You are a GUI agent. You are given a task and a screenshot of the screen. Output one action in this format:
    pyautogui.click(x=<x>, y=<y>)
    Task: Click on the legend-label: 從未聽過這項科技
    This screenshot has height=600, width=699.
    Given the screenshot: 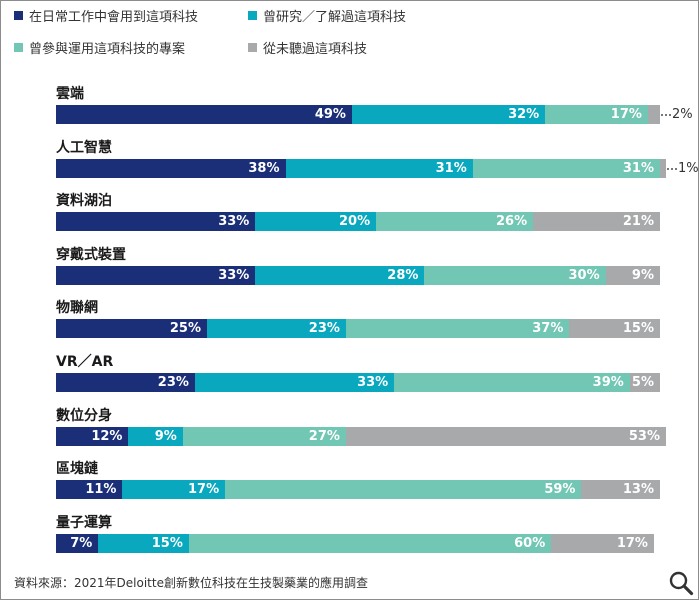 What is the action you would take?
    pyautogui.click(x=315, y=49)
    